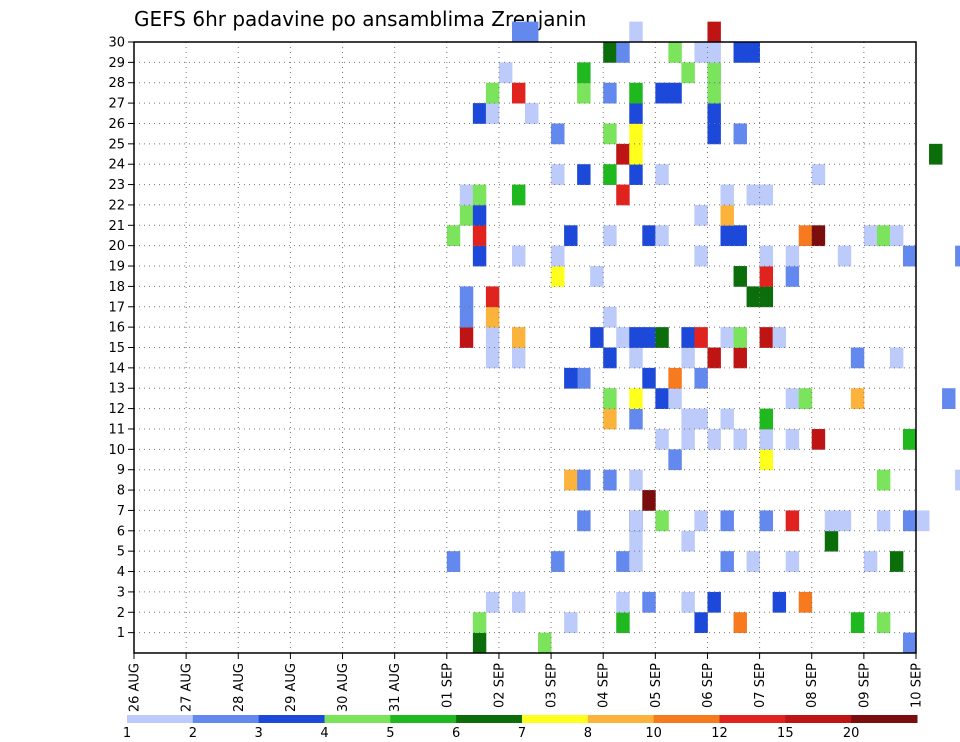 Image resolution: width=960 pixels, height=742 pixels. Describe the element at coordinates (116, 307) in the screenshot. I see `y-tick-label: 17` at that location.